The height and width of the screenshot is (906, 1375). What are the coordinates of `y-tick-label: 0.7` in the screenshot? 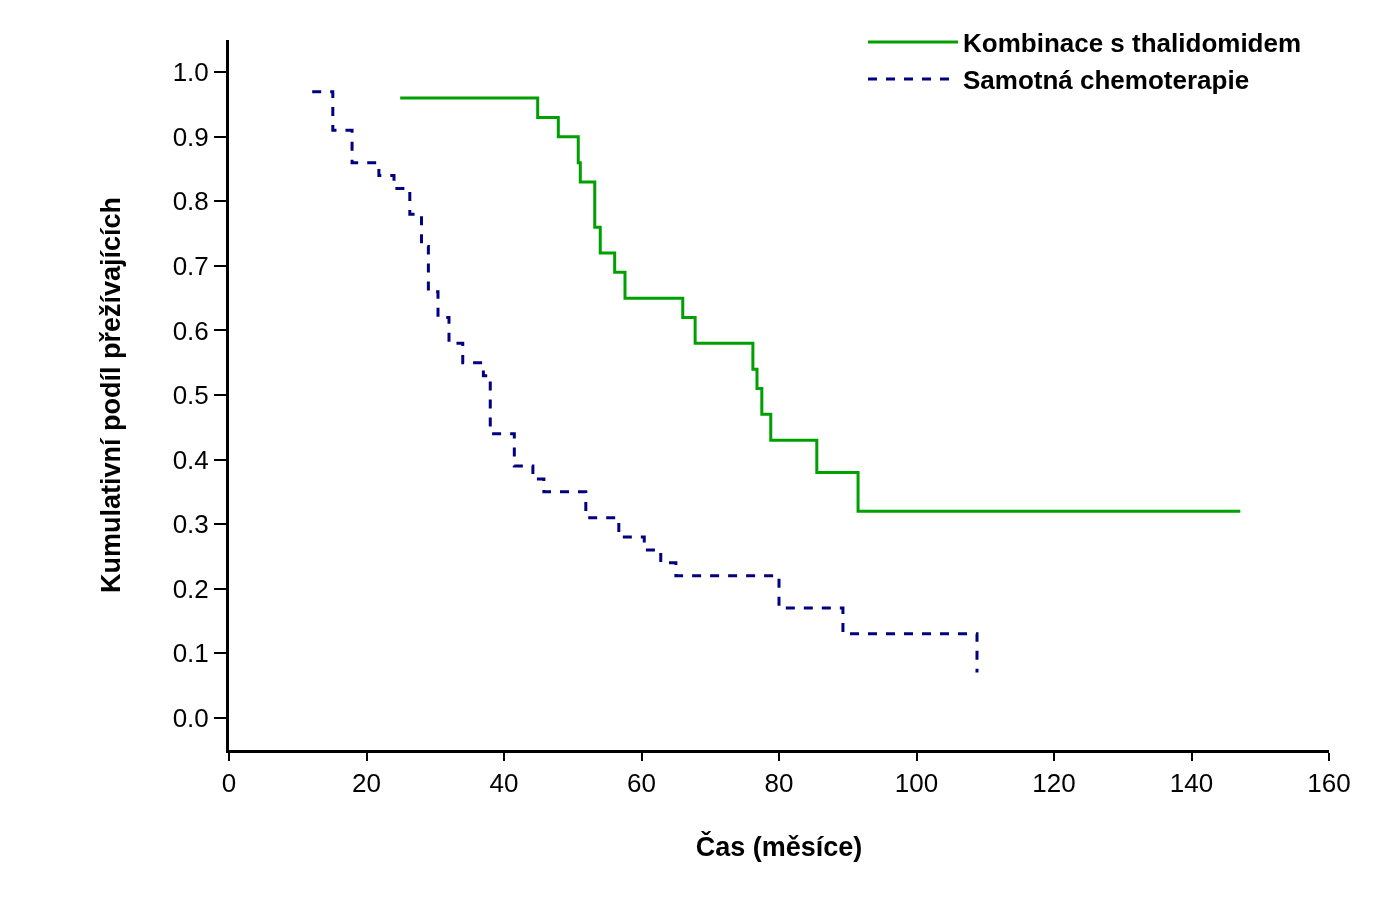 It's located at (190, 266).